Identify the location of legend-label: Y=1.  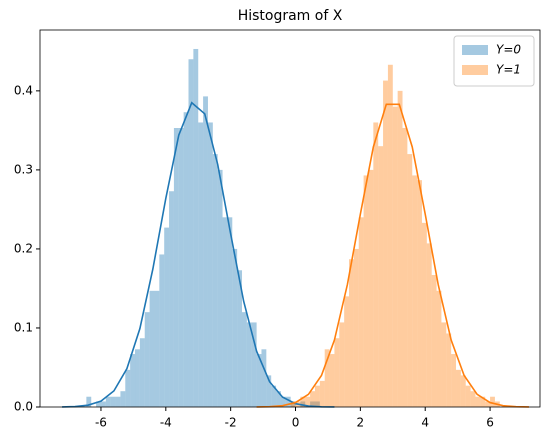
(508, 70).